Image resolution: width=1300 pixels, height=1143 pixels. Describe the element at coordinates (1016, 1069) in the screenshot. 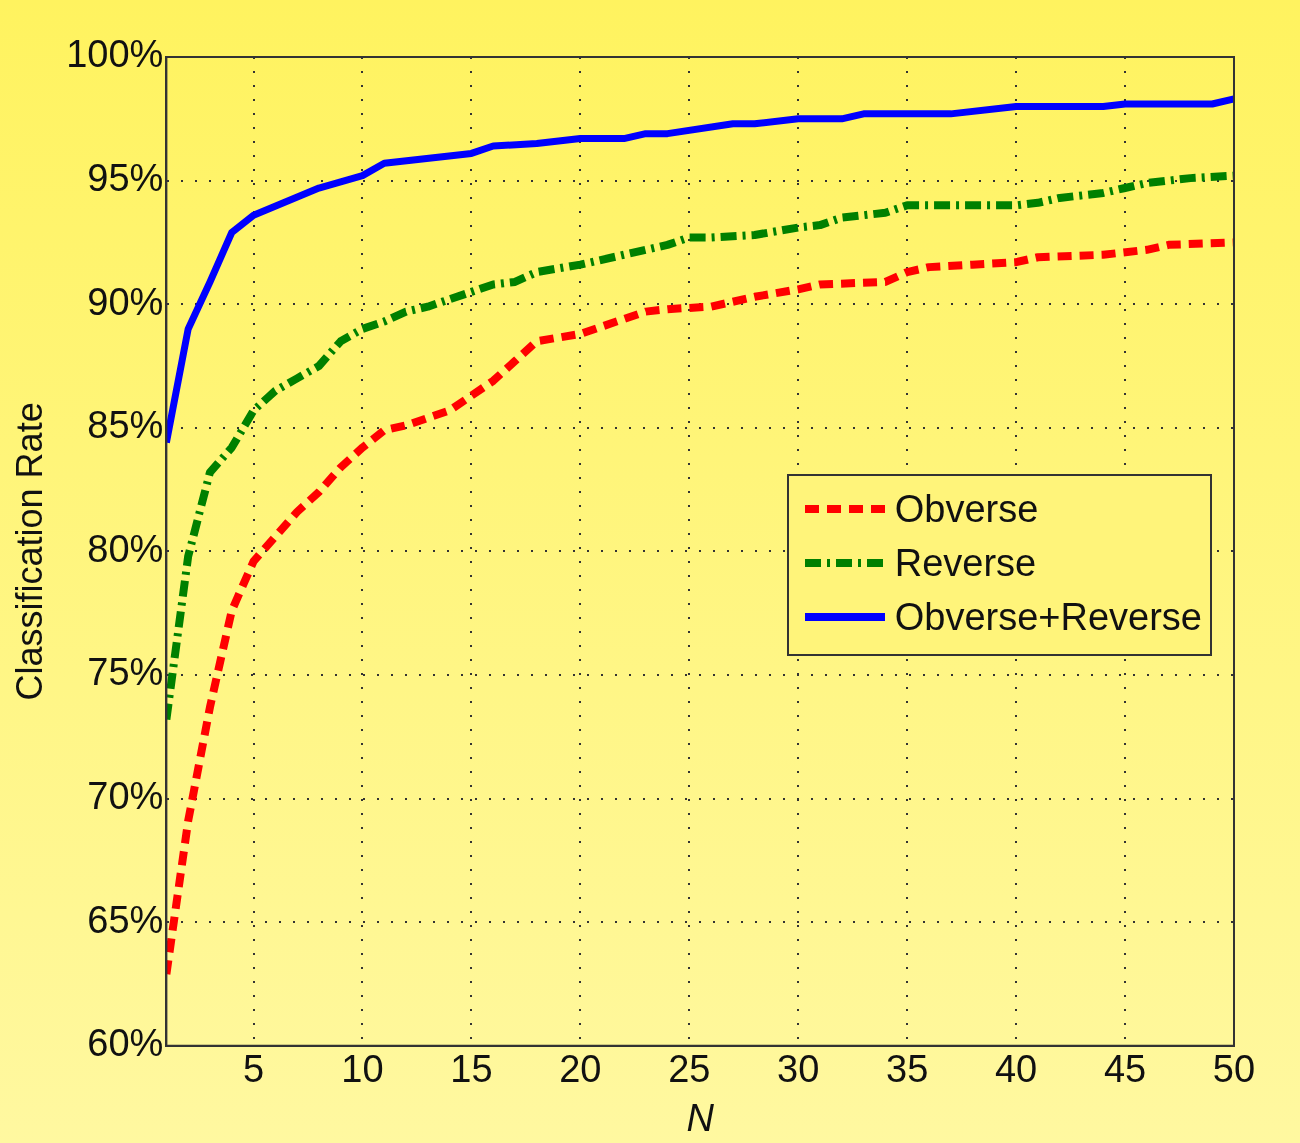

I see `x-tick-label: 40` at that location.